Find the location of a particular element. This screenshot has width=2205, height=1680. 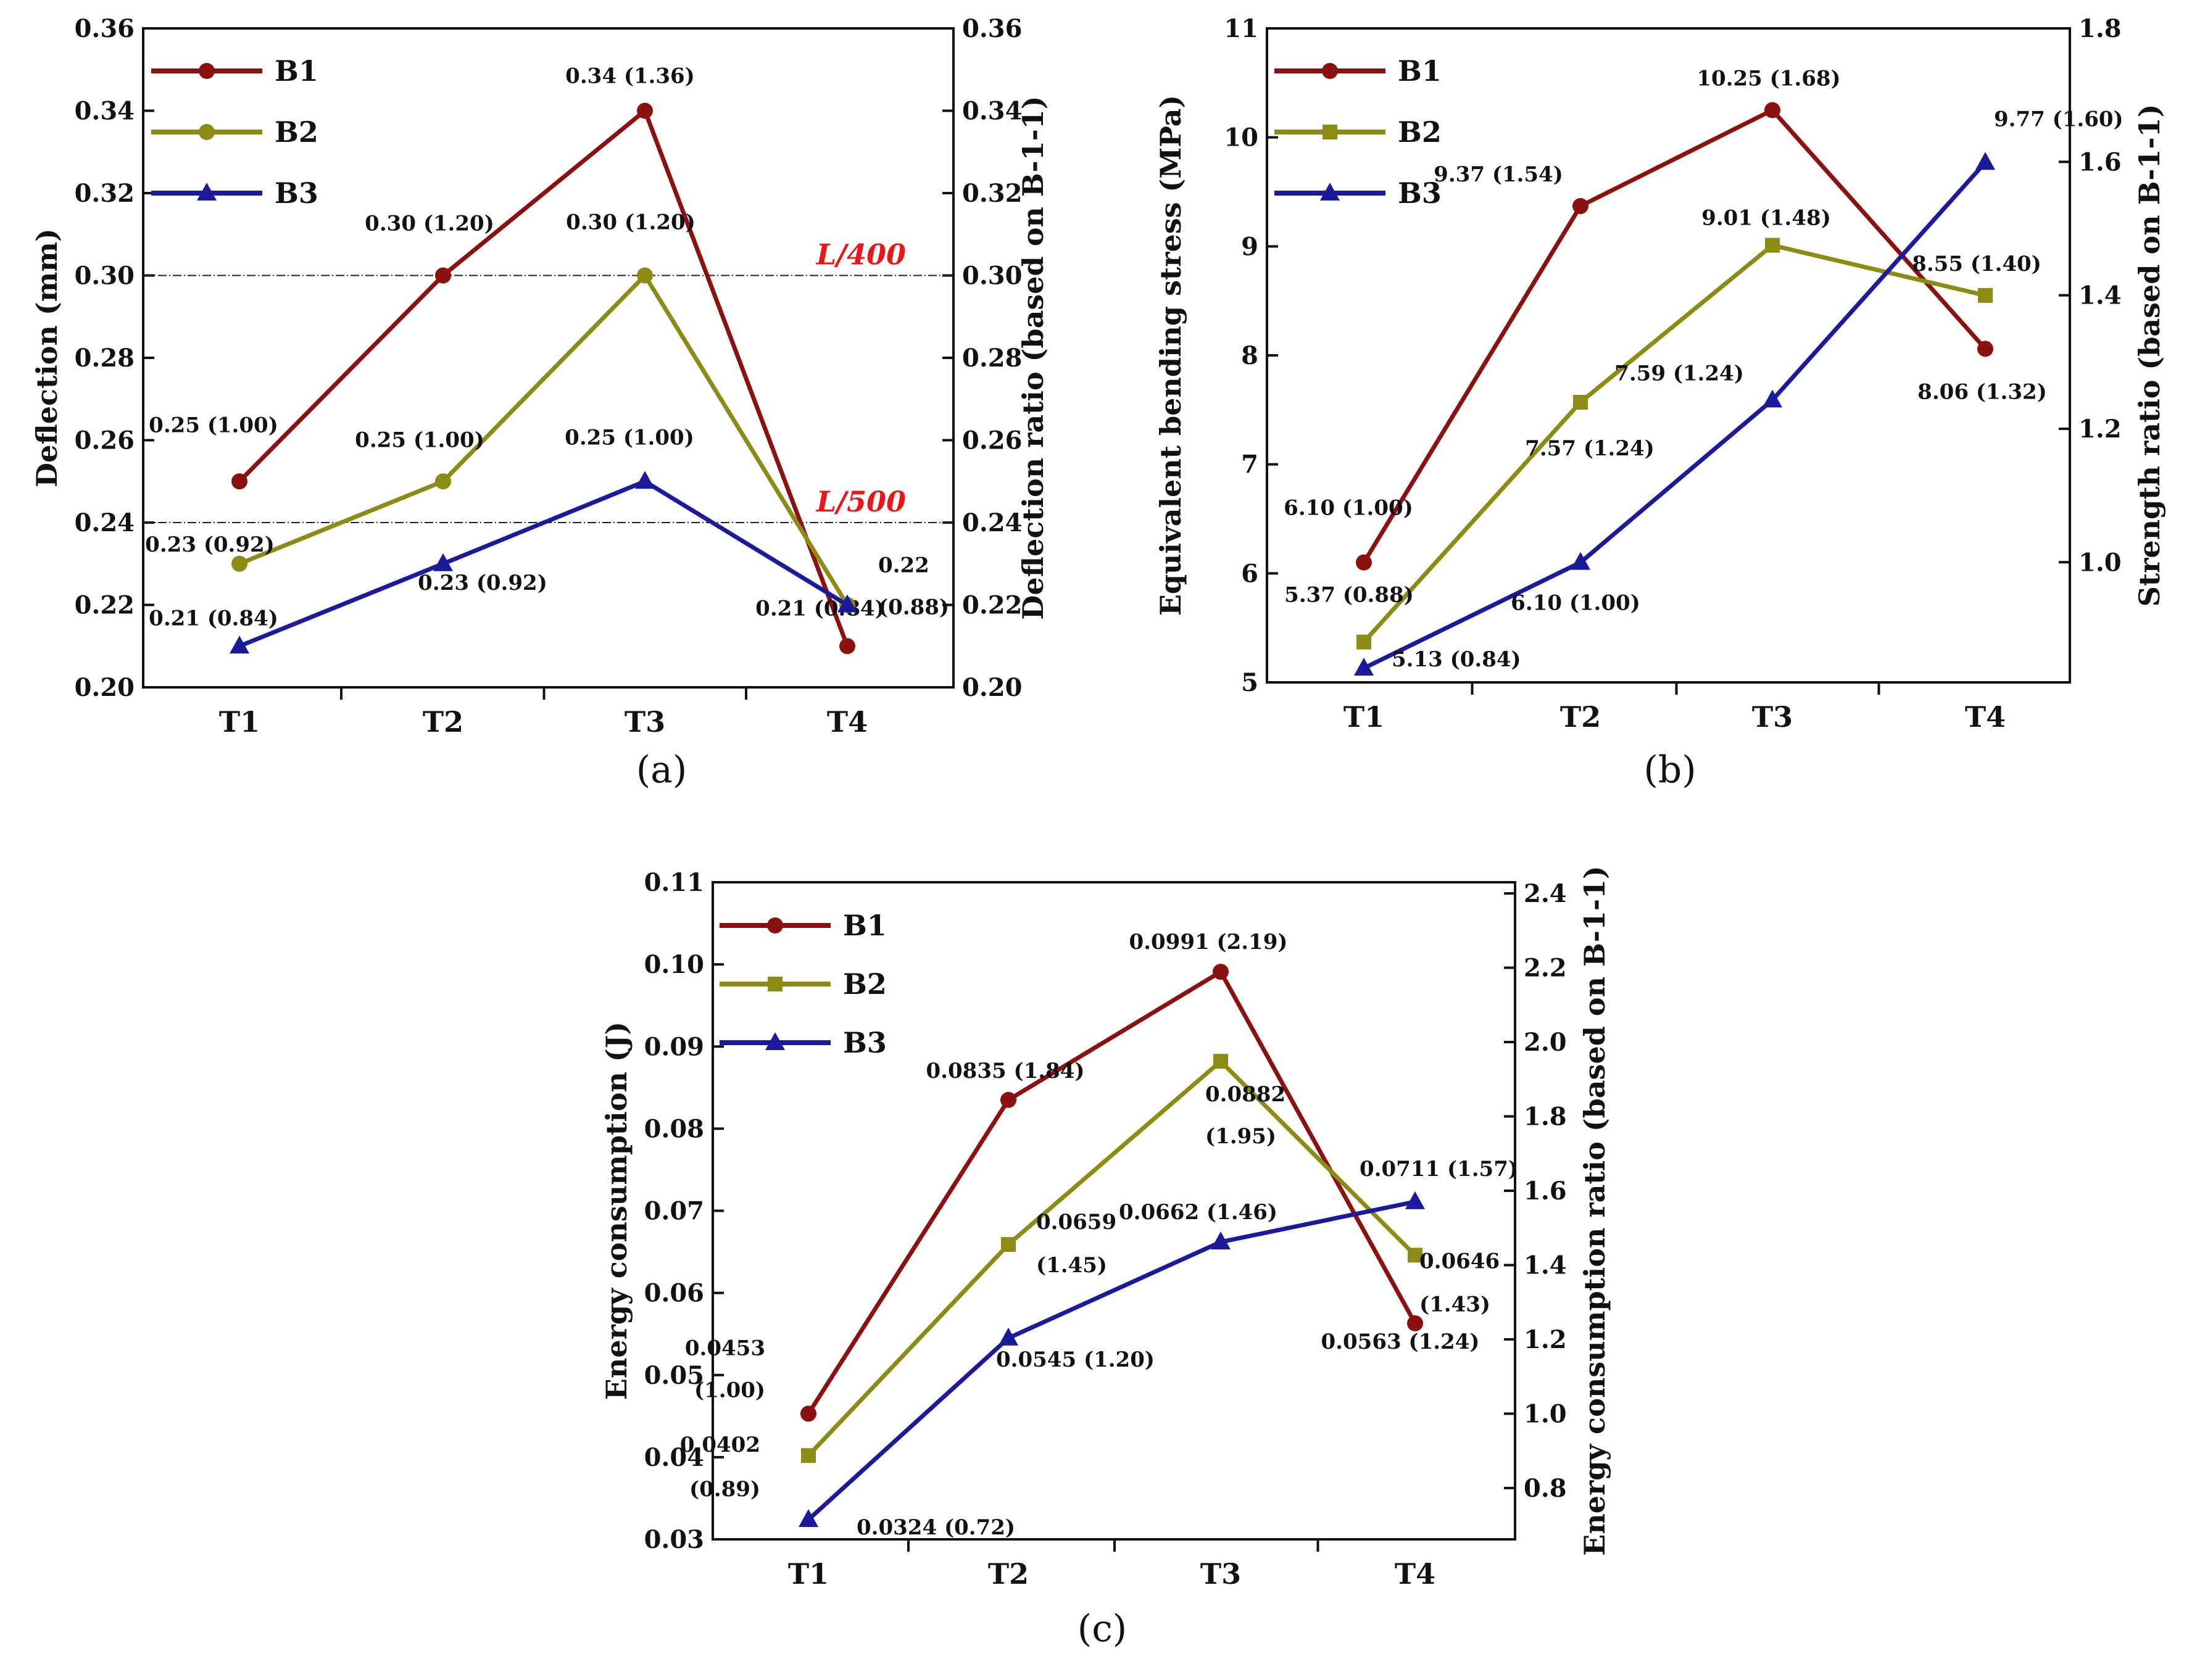

y-tick-label: 0.34 is located at coordinates (105, 111).